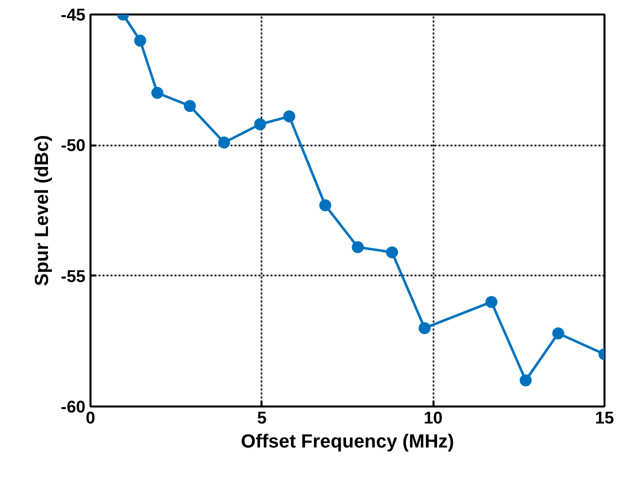  Describe the element at coordinates (91, 418) in the screenshot. I see `x-tick-label: 0` at that location.